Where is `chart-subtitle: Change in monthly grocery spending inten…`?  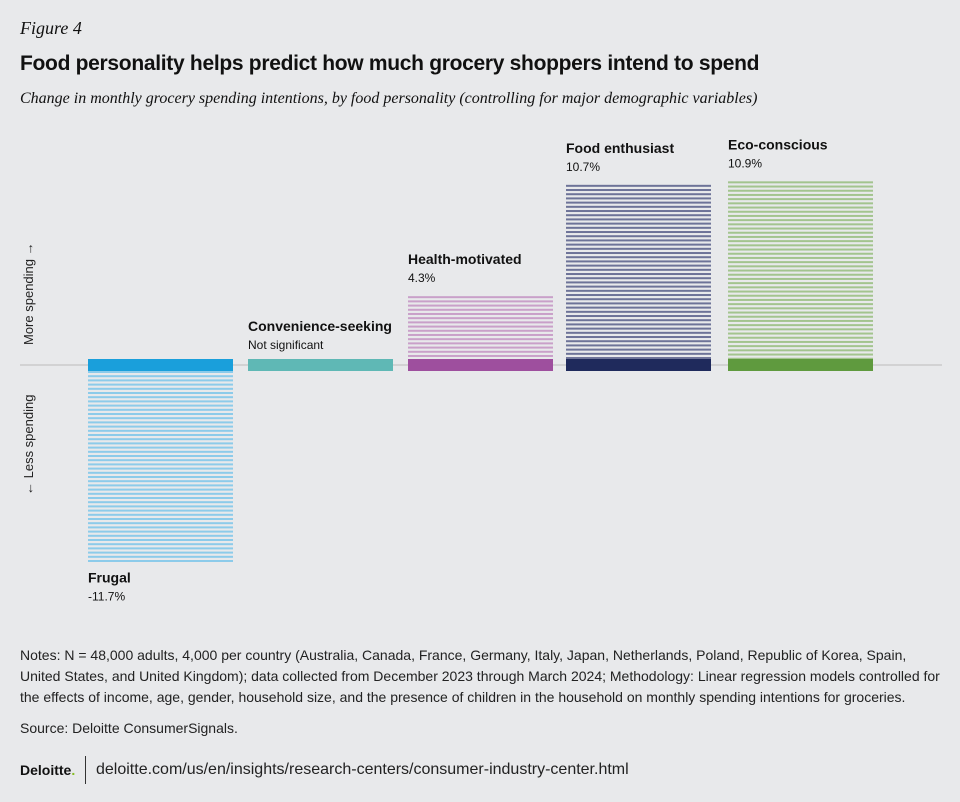
chart-subtitle: Change in monthly grocery spending inten… is located at coordinates (389, 98).